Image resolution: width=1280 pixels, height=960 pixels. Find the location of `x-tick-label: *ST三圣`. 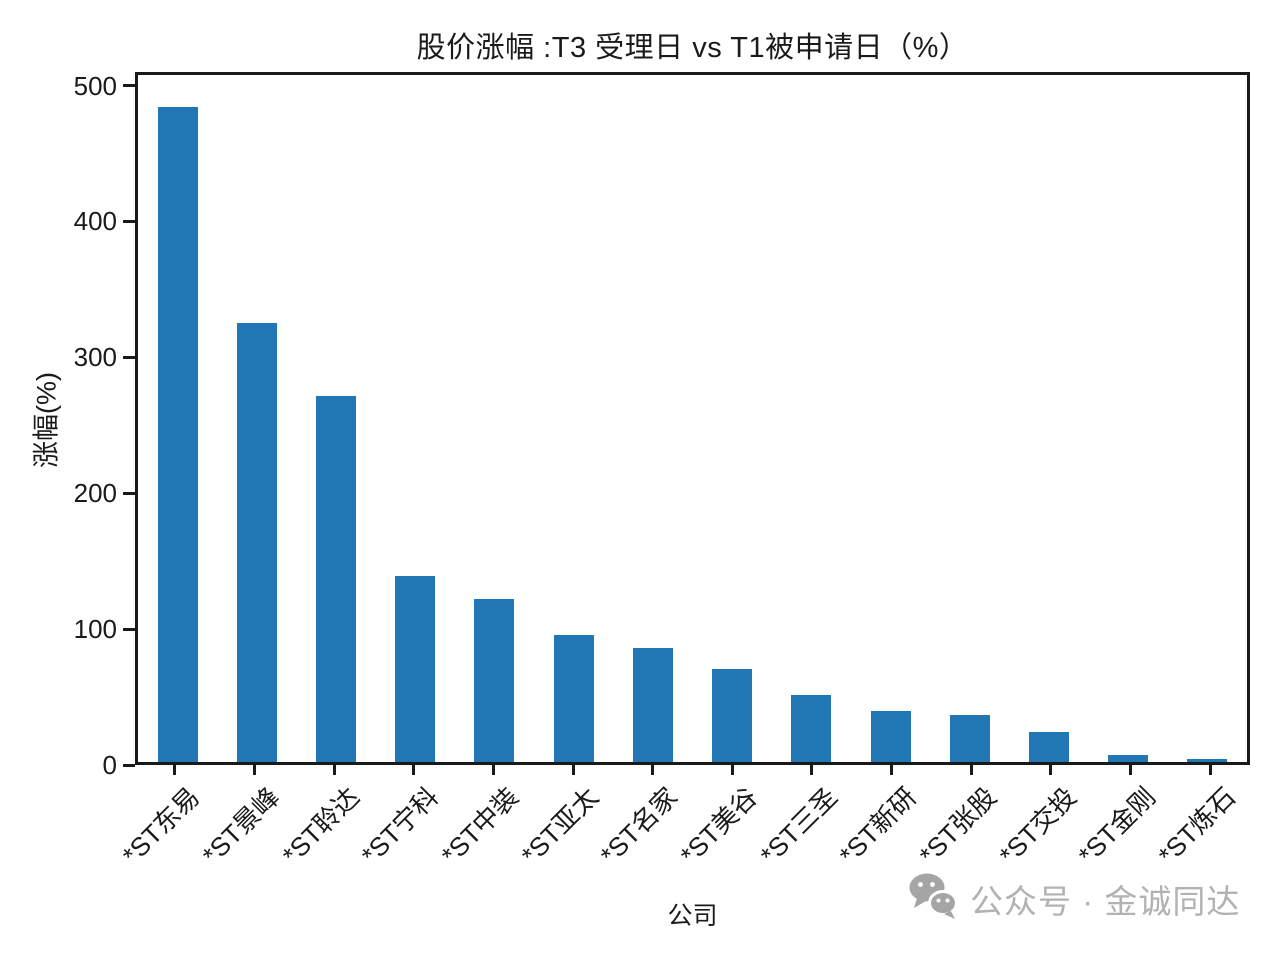

x-tick-label: *ST三圣 is located at coordinates (798, 826).